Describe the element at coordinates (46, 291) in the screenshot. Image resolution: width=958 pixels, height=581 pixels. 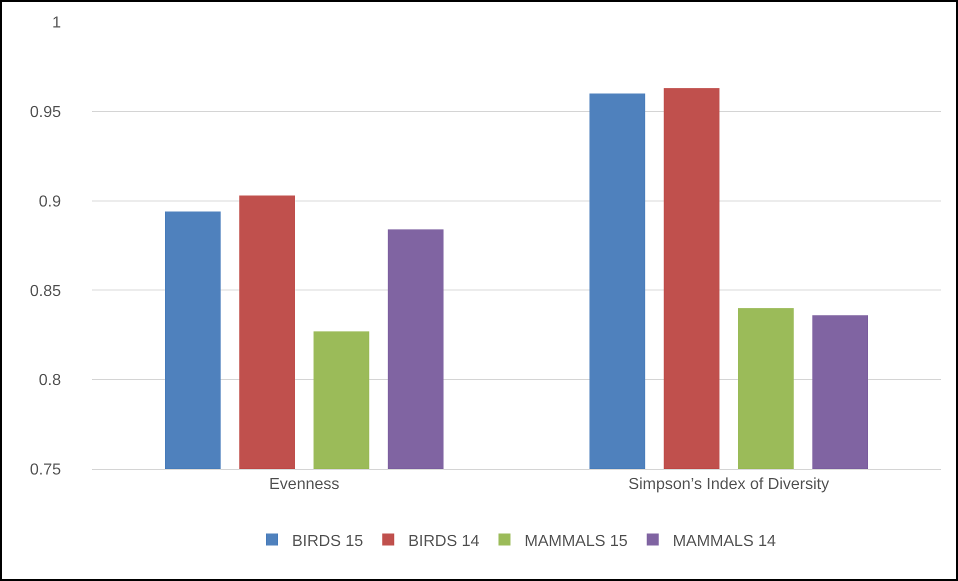
I see `y-tick-label: 0.85` at that location.